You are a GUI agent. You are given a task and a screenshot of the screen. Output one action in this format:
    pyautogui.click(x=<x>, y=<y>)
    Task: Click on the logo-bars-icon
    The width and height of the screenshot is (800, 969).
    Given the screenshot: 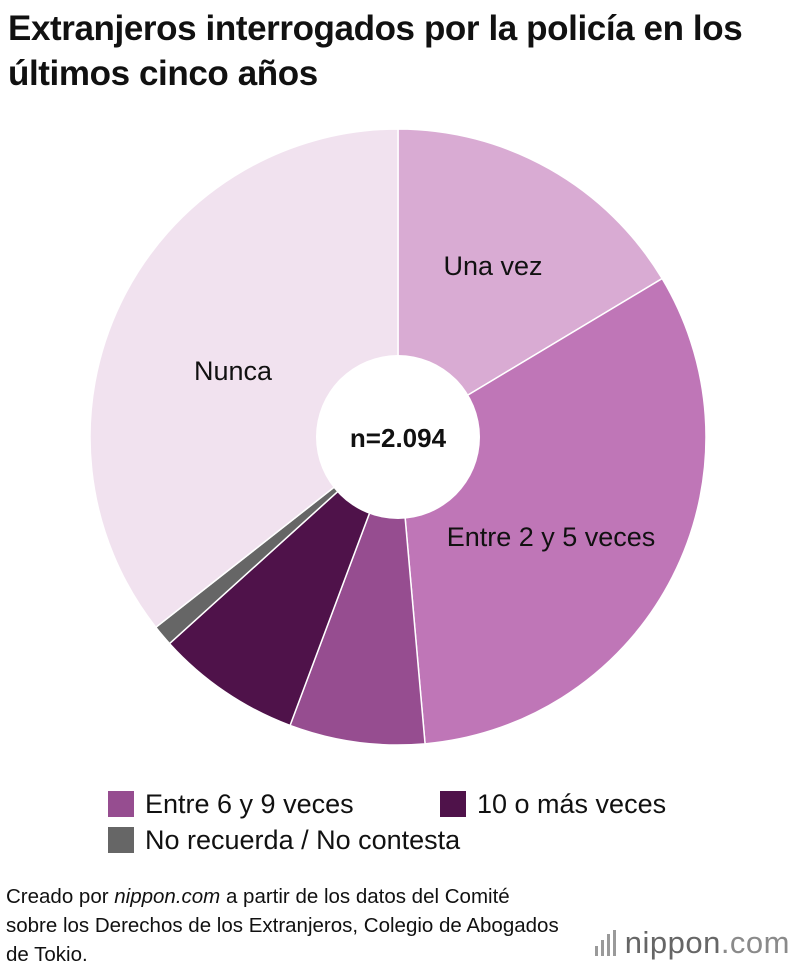 What is the action you would take?
    pyautogui.click(x=606, y=943)
    